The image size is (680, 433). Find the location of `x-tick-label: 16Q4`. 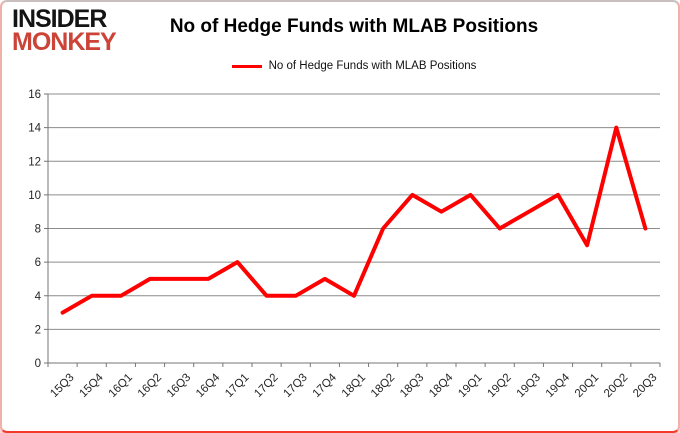

x-tick-label: 16Q4 is located at coordinates (208, 385).